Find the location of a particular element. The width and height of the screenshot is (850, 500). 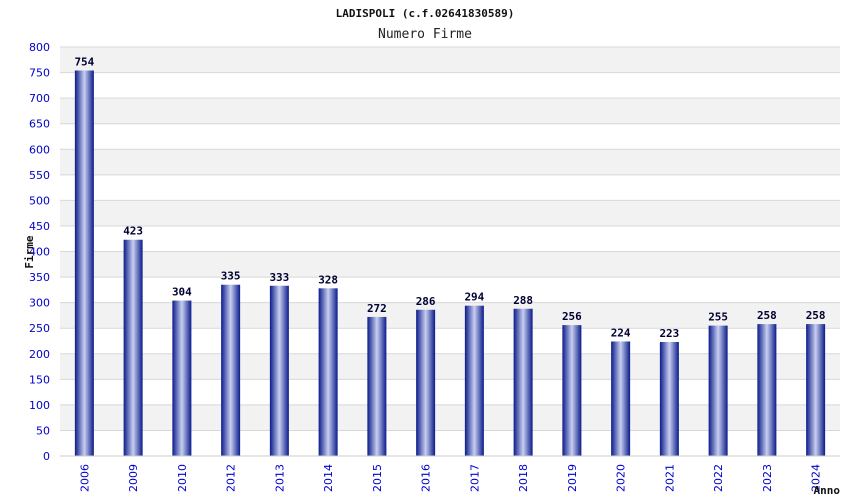

x-tick-label: 2012 is located at coordinates (231, 478).